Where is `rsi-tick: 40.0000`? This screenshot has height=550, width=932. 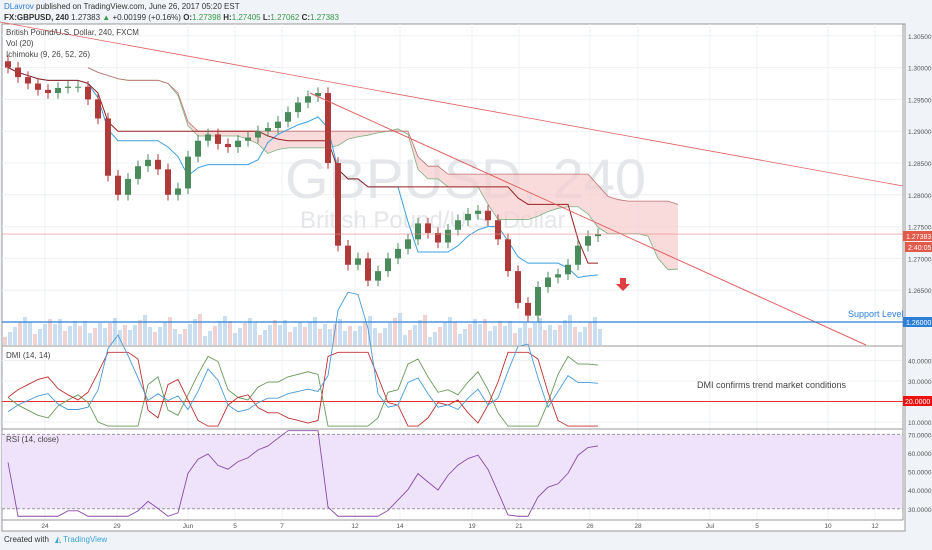 rsi-tick: 40.0000 is located at coordinates (920, 491).